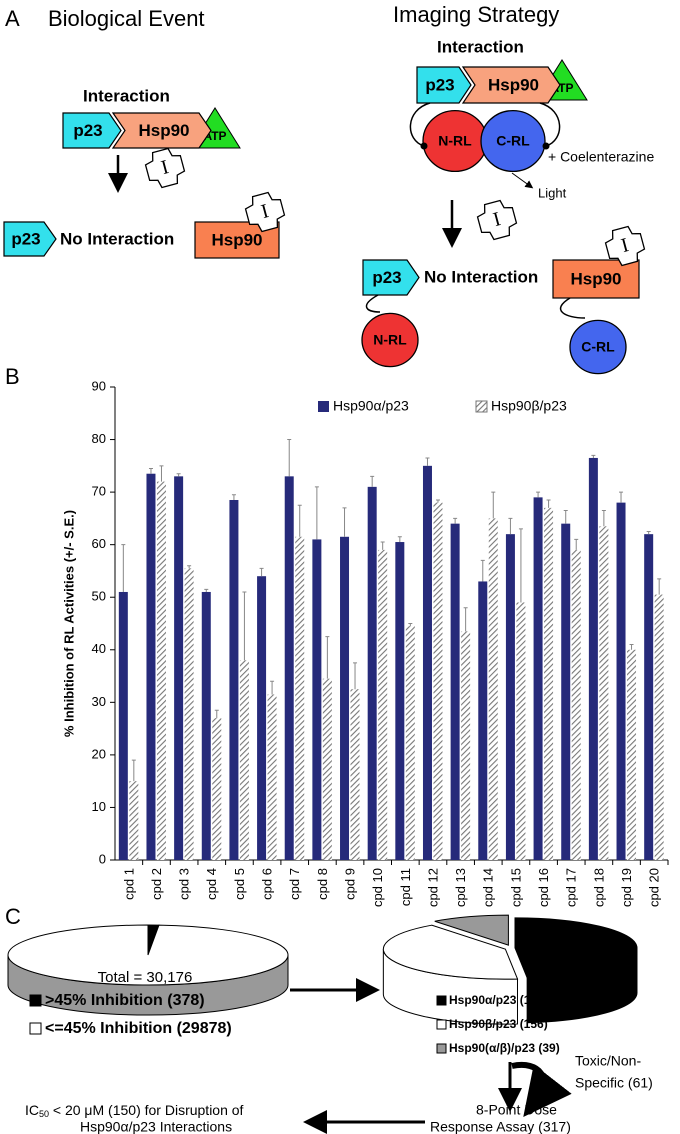  I want to click on x-tick-label: cpd 20, so click(654, 887).